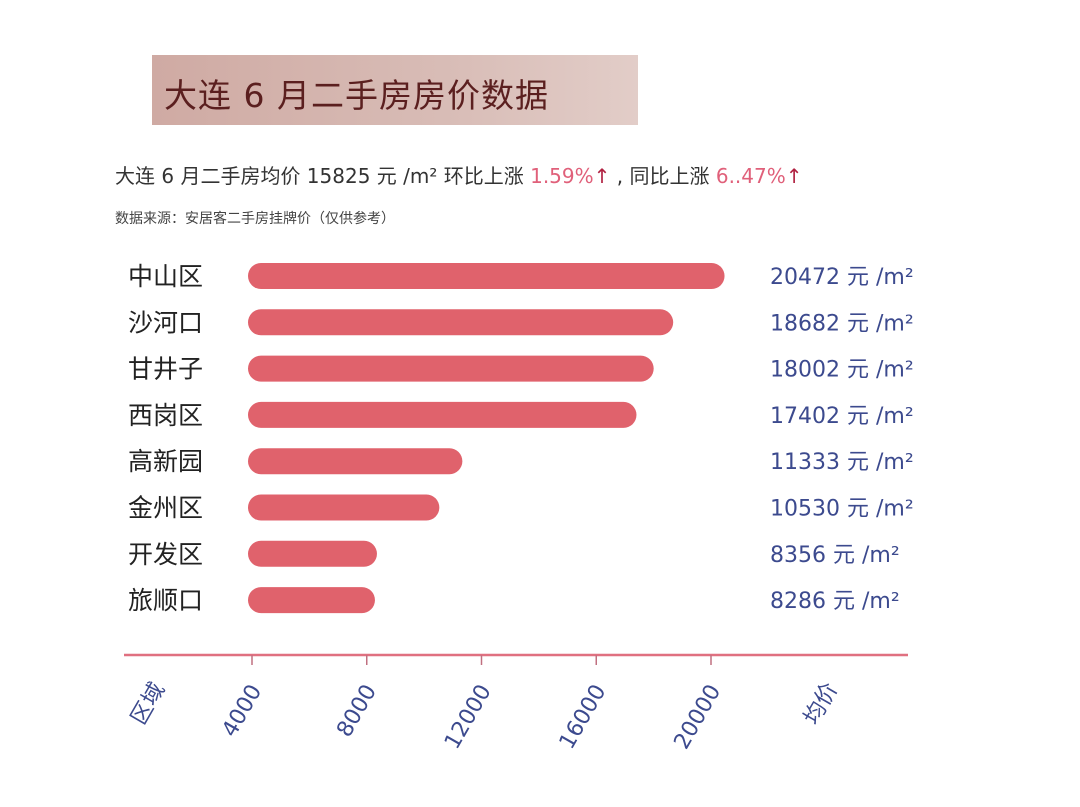 The image size is (1080, 807). What do you see at coordinates (165, 554) in the screenshot?
I see `category-label: 开发区` at bounding box center [165, 554].